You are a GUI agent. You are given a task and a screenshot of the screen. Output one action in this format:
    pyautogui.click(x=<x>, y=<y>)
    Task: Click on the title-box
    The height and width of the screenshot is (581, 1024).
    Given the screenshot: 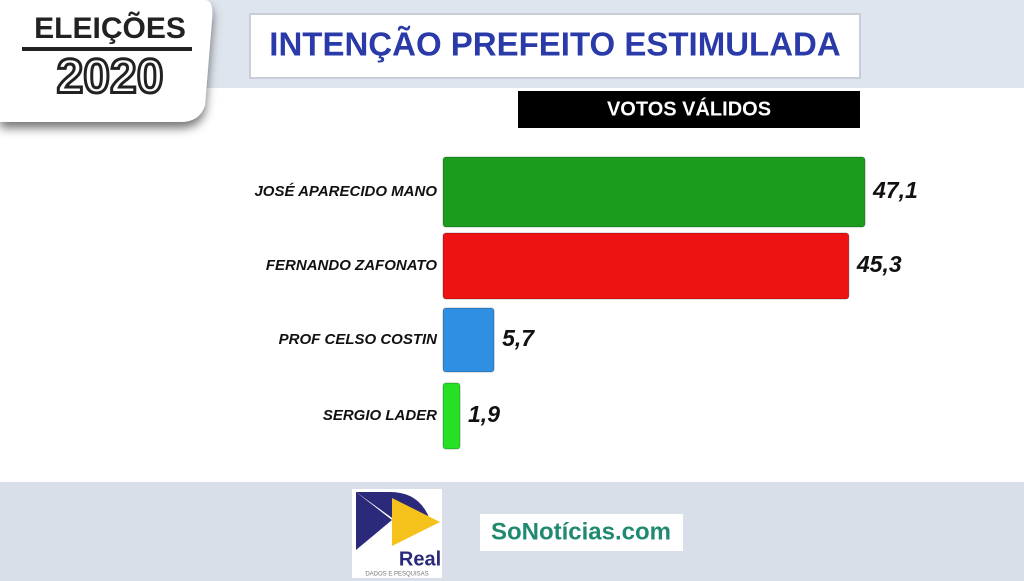 What is the action you would take?
    pyautogui.click(x=555, y=46)
    